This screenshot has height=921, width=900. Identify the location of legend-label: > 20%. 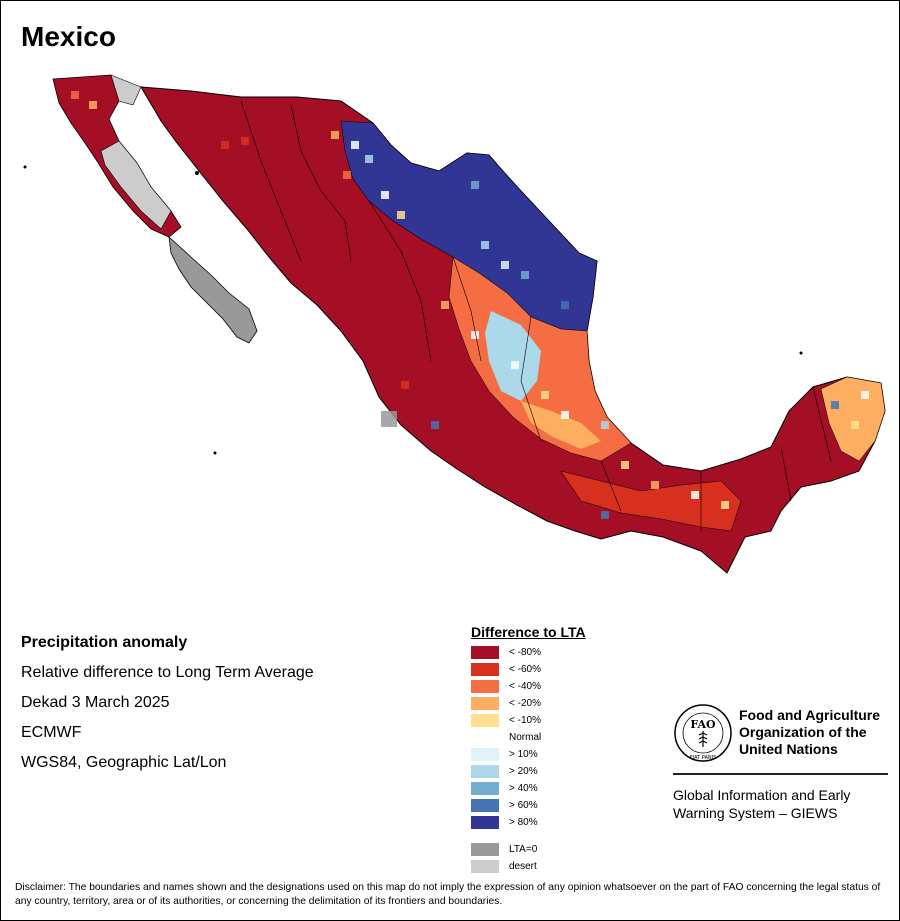
(523, 771).